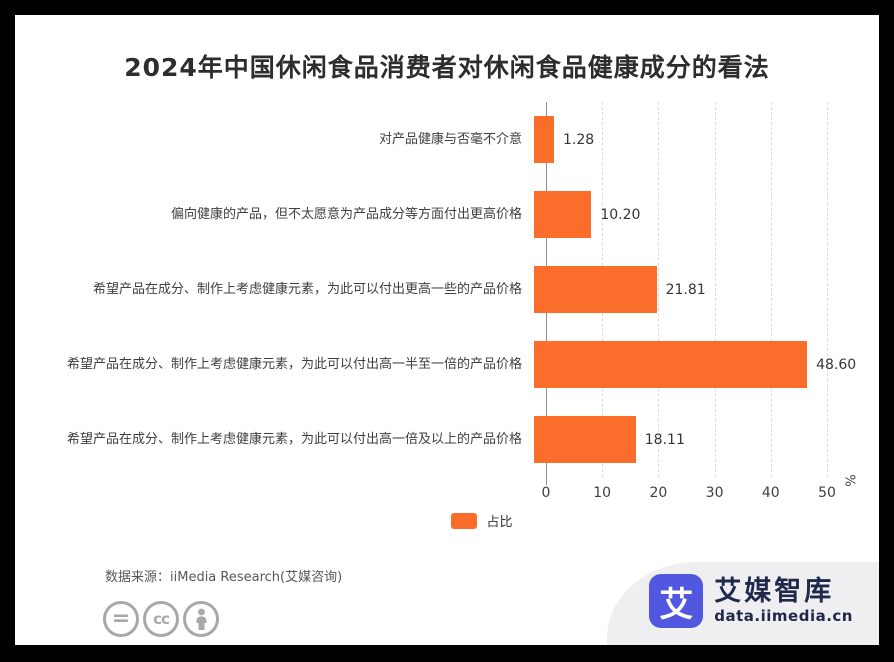 The height and width of the screenshot is (662, 894). What do you see at coordinates (685, 289) in the screenshot?
I see `value-label: 21.81` at bounding box center [685, 289].